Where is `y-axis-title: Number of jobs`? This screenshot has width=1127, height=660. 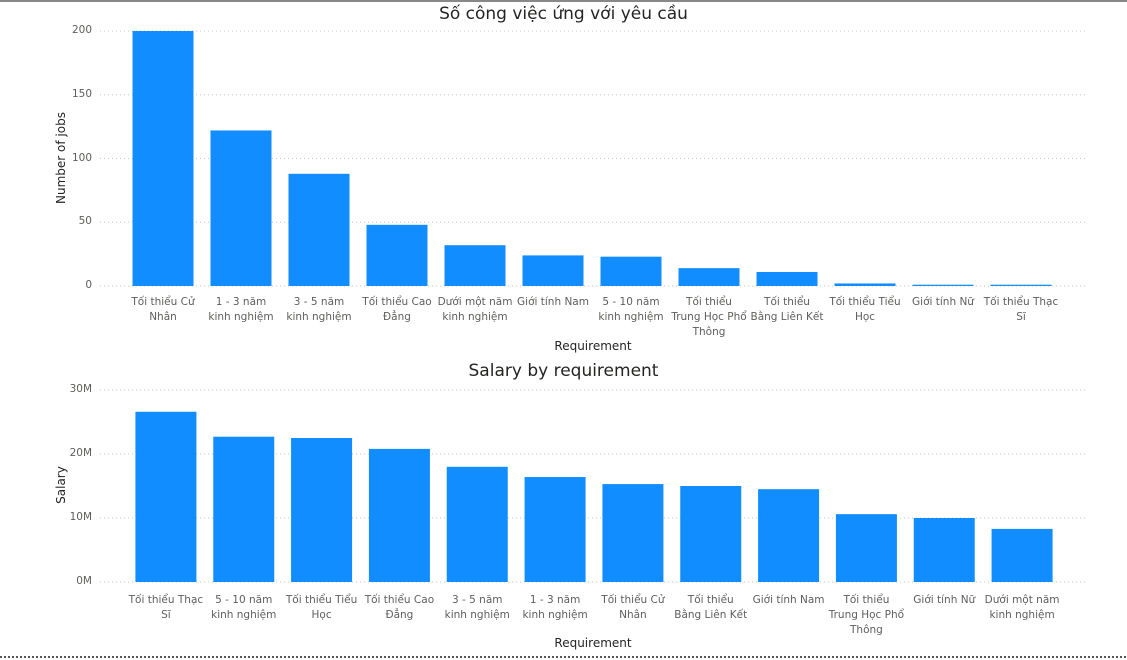 y-axis-title: Number of jobs is located at coordinates (61, 157).